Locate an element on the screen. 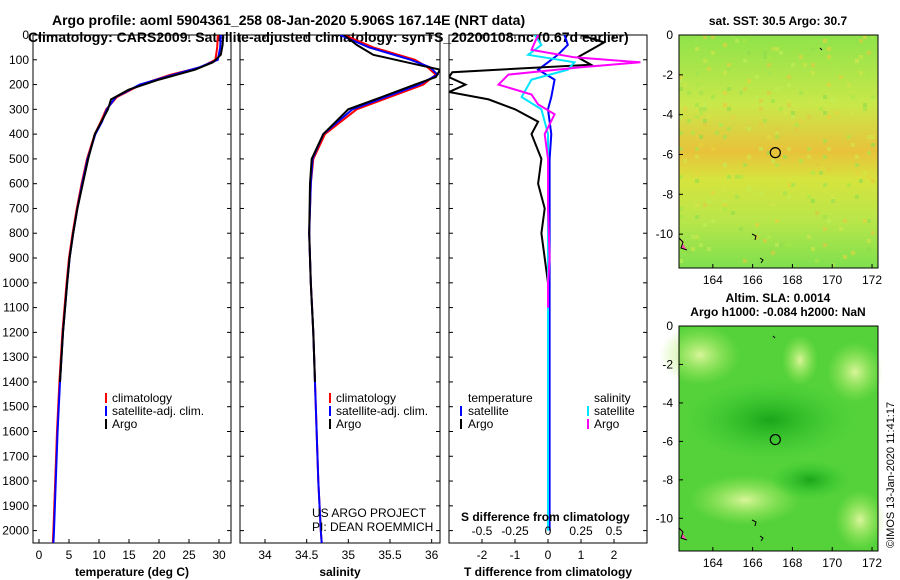 The image size is (900, 580). series-line-climatology is located at coordinates (373, 289).